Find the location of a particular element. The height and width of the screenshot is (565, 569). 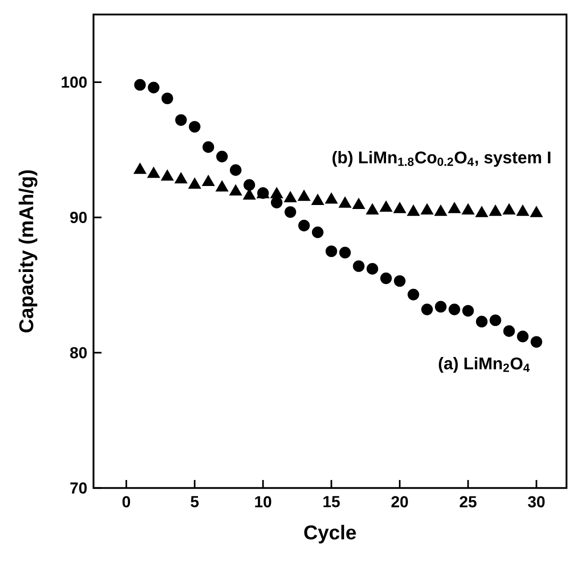

x-axis-title: Cycle is located at coordinates (330, 534).